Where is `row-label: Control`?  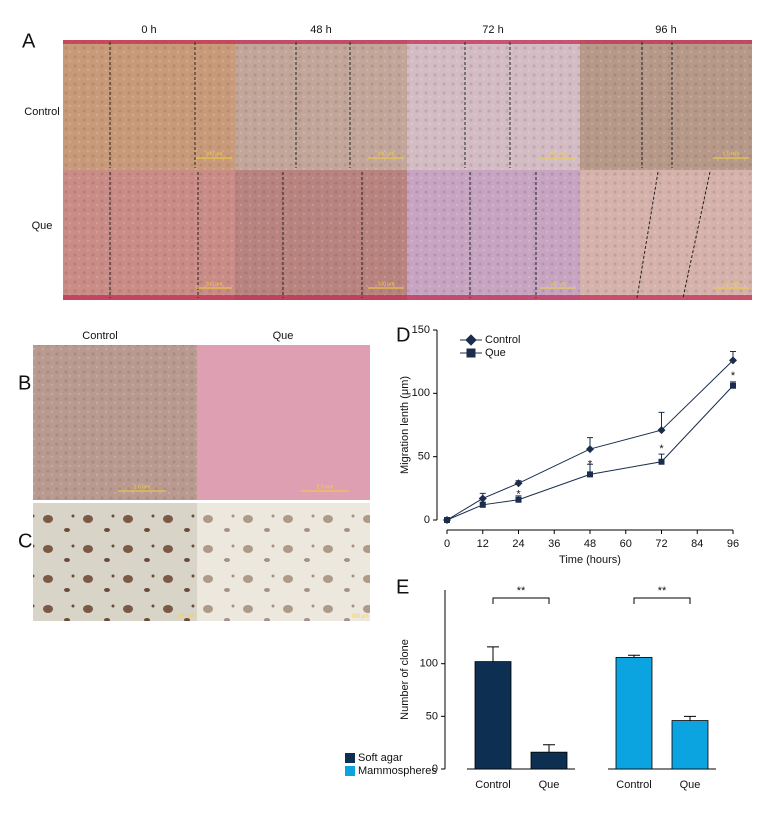 row-label: Control is located at coordinates (41, 112).